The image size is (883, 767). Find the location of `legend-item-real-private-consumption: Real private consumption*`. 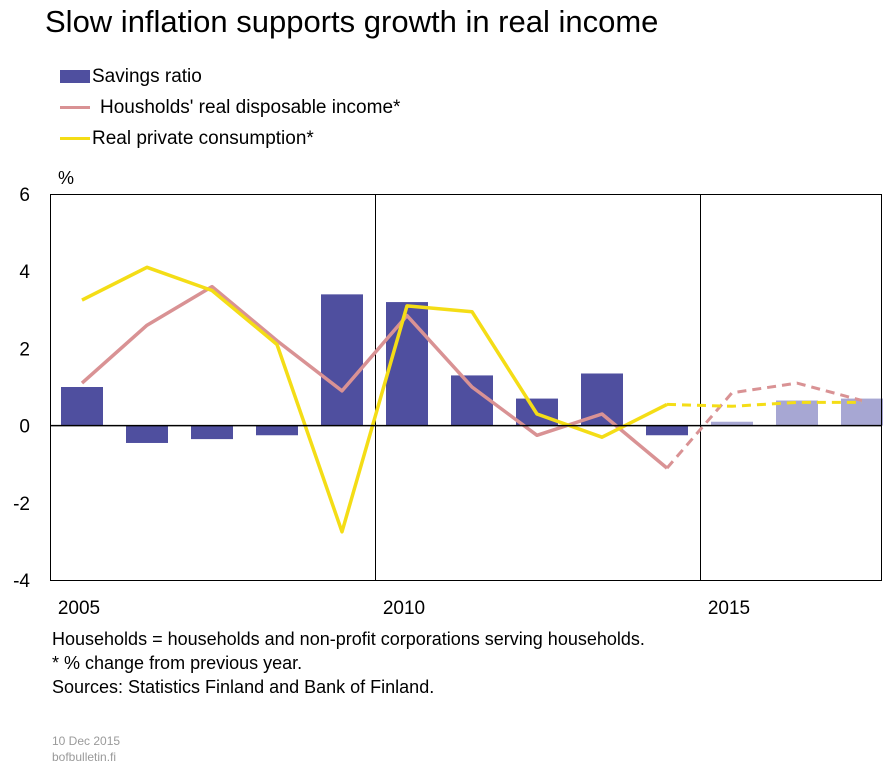

legend-item-real-private-consumption: Real private consumption* is located at coordinates (230, 138).